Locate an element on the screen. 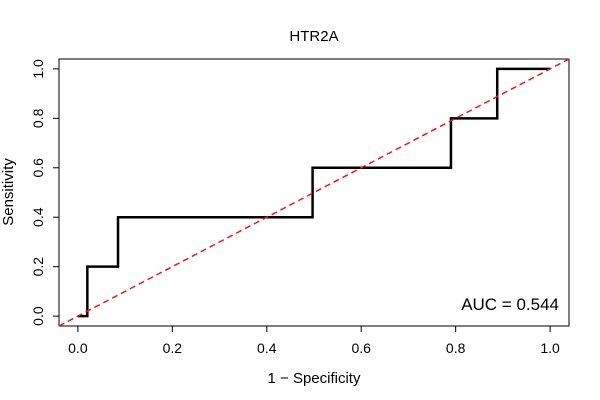 This screenshot has height=400, width=600. x-tick-label: 1.0 is located at coordinates (550, 348).